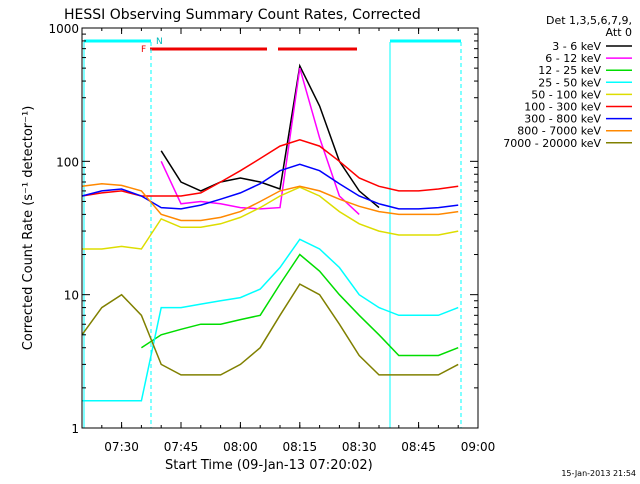 The height and width of the screenshot is (484, 640). What do you see at coordinates (598, 473) in the screenshot?
I see `footer-date: 15-Jan-2013 21:54` at bounding box center [598, 473].